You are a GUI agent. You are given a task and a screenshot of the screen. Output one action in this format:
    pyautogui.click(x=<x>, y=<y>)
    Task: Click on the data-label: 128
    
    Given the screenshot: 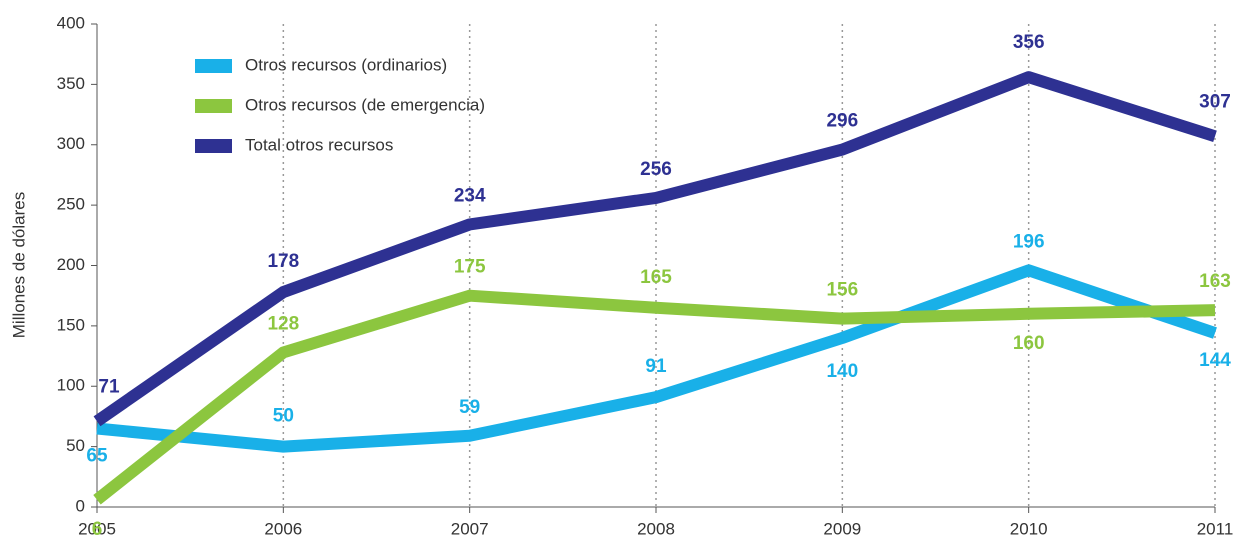 What is the action you would take?
    pyautogui.click(x=283, y=323)
    